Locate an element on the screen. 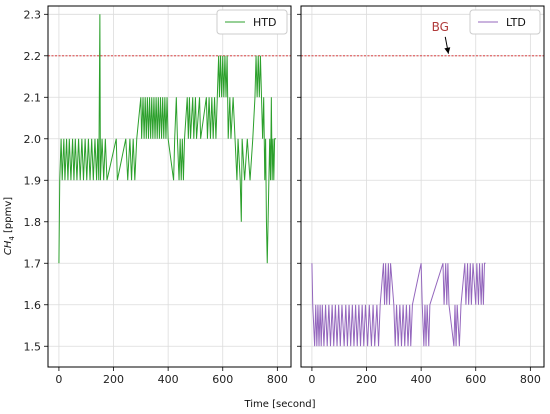 This screenshot has height=414, width=550. series-line-ltd is located at coordinates (398, 304).